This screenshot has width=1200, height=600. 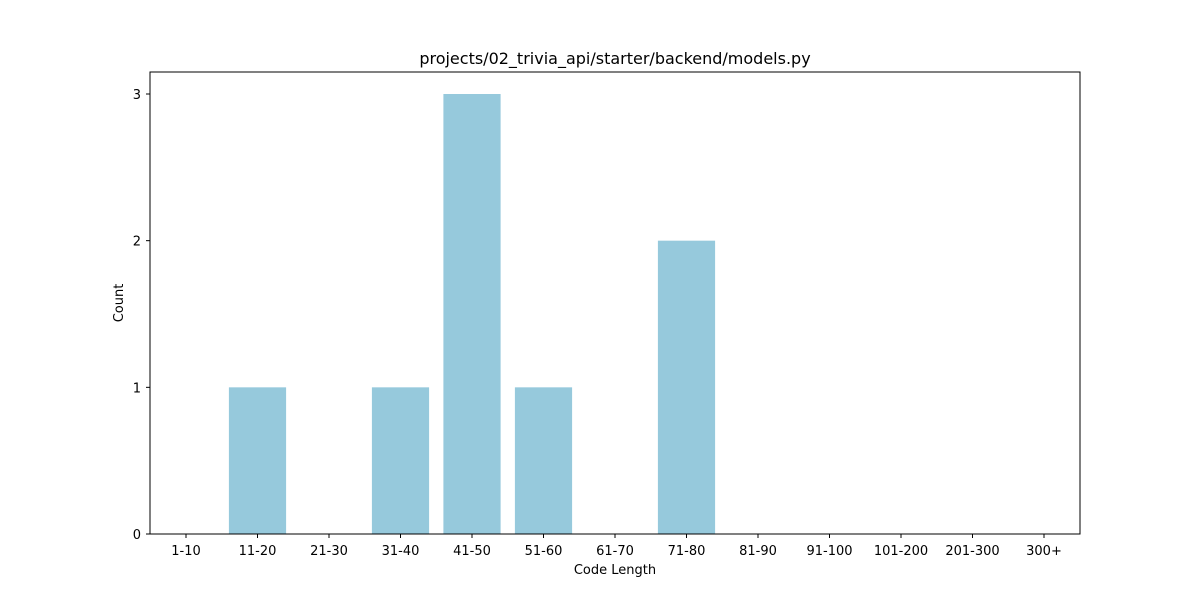 I want to click on x-tick-label: 101-200, so click(x=901, y=551).